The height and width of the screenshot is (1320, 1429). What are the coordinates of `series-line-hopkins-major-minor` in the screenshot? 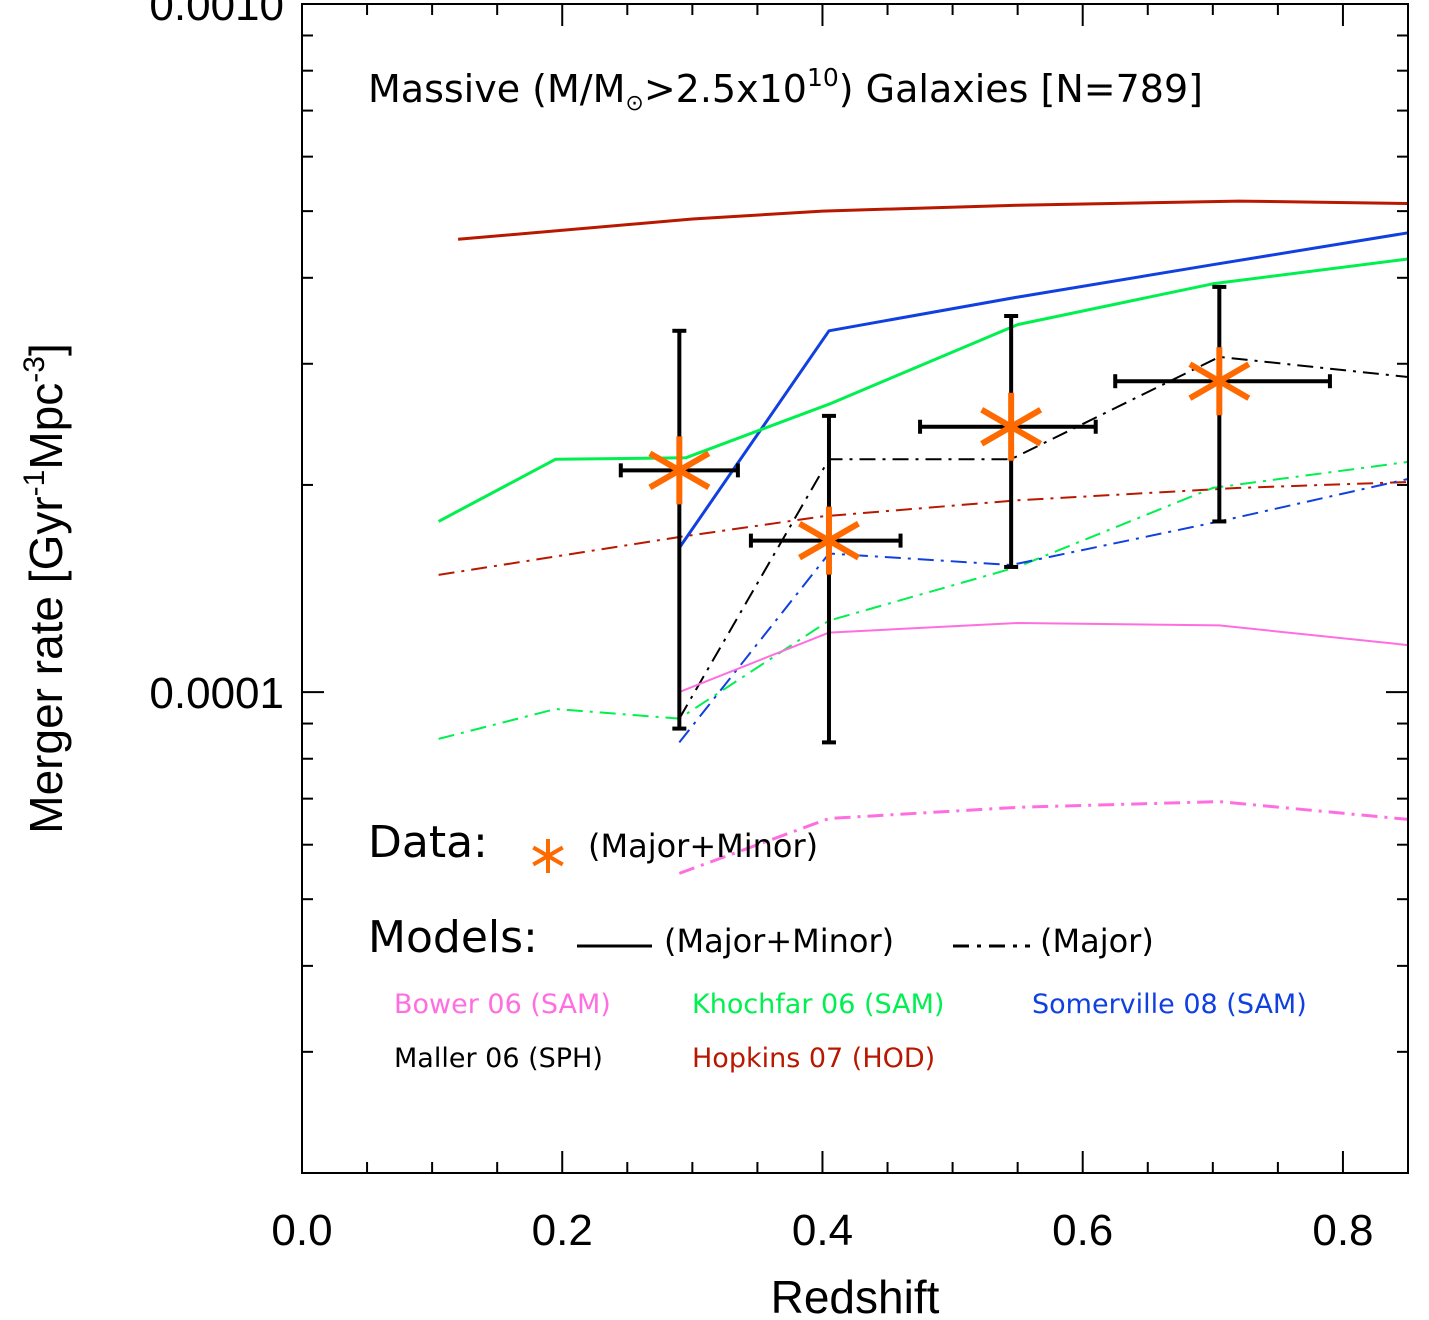 It's located at (933, 220).